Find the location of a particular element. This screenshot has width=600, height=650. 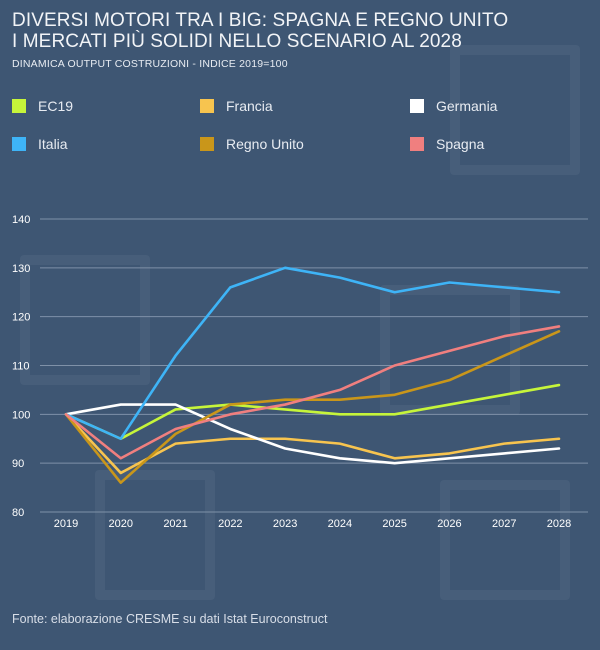

x-tick-label: 2024 is located at coordinates (340, 524).